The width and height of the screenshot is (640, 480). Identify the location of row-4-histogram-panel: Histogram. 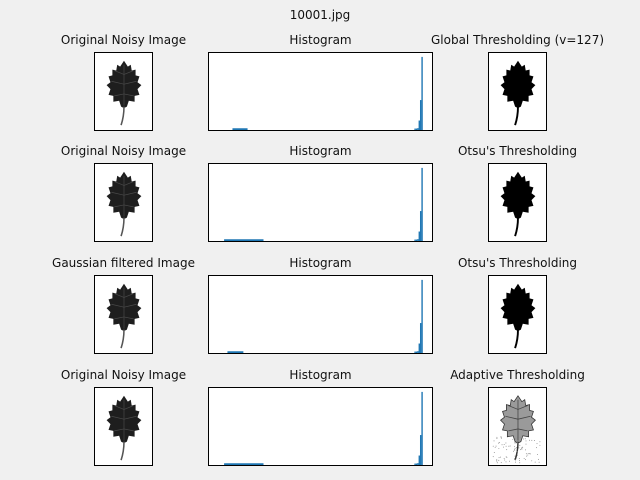
(320, 417).